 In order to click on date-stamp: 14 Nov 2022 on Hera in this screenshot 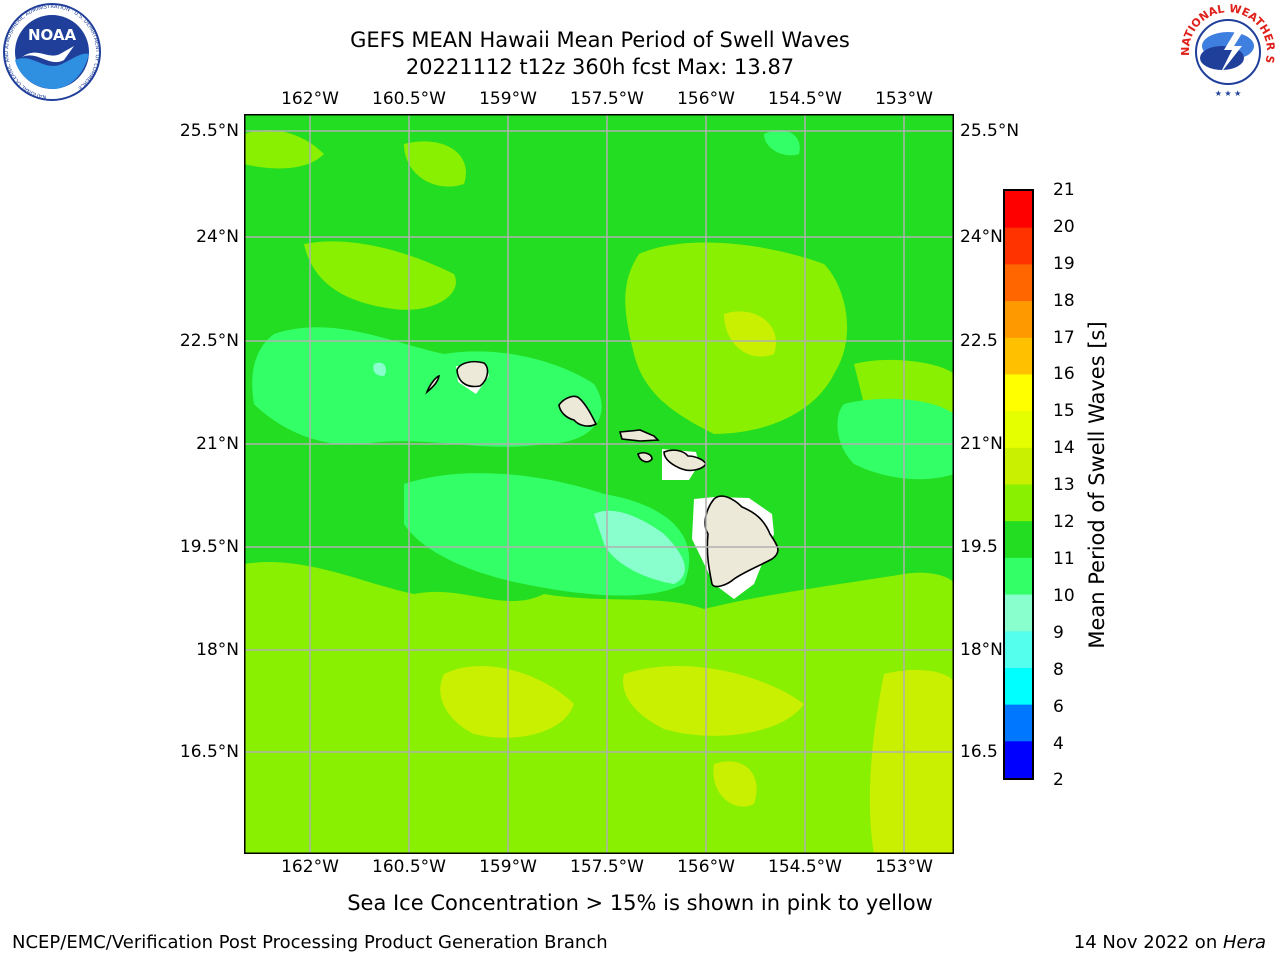, I will do `click(1170, 942)`.